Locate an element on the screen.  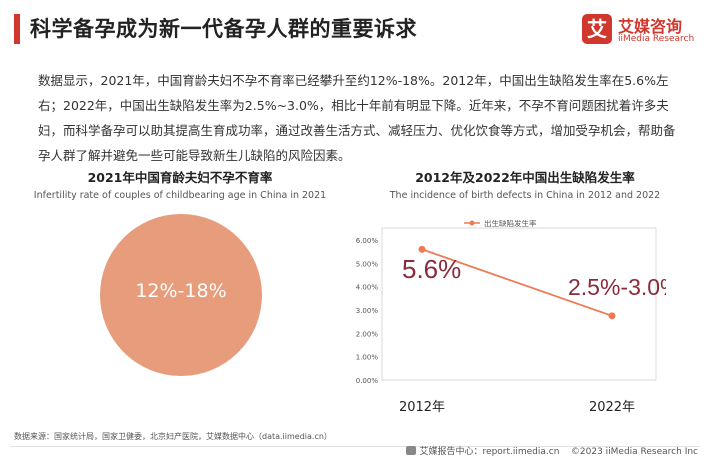
y-tick-label: 0.00% is located at coordinates (367, 381).